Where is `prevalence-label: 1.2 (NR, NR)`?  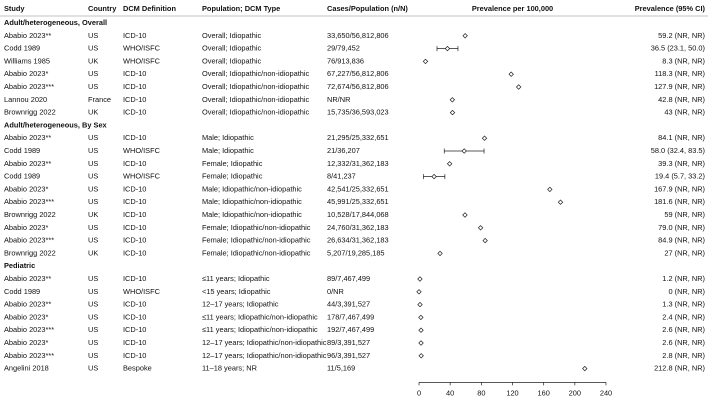 prevalence-label: 1.2 (NR, NR) is located at coordinates (683, 278).